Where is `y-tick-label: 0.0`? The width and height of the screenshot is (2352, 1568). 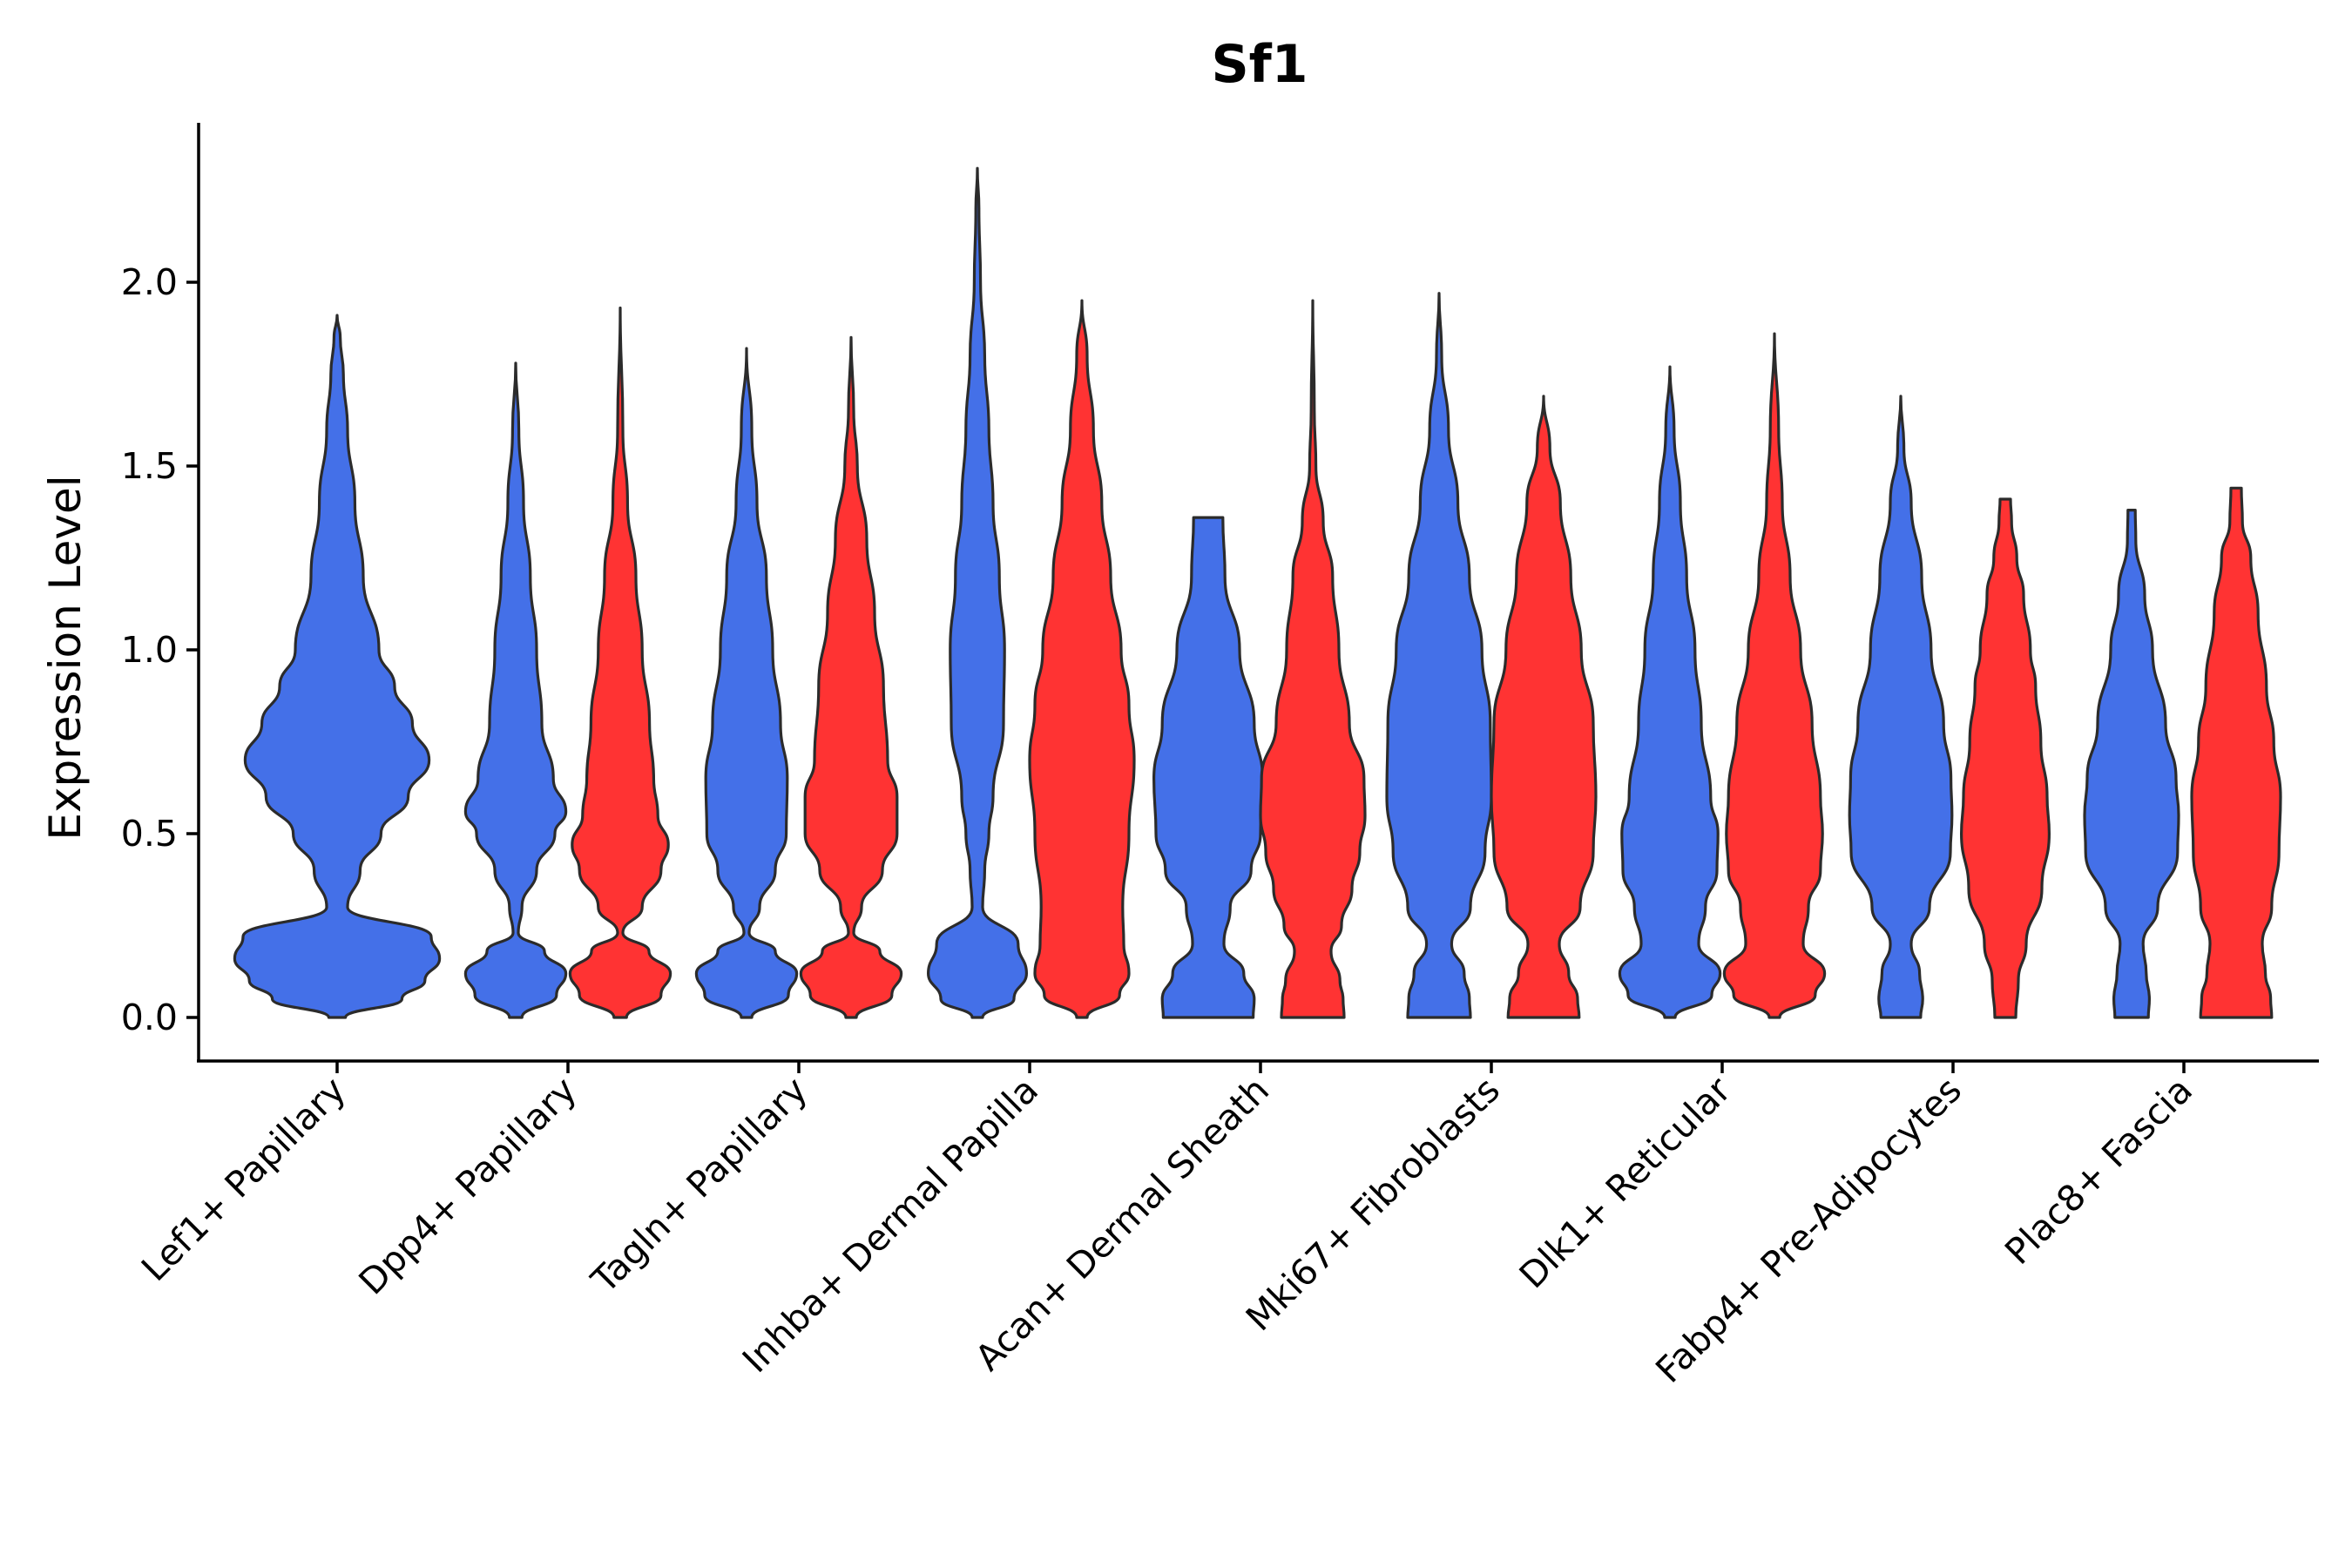 y-tick-label: 0.0 is located at coordinates (150, 1017).